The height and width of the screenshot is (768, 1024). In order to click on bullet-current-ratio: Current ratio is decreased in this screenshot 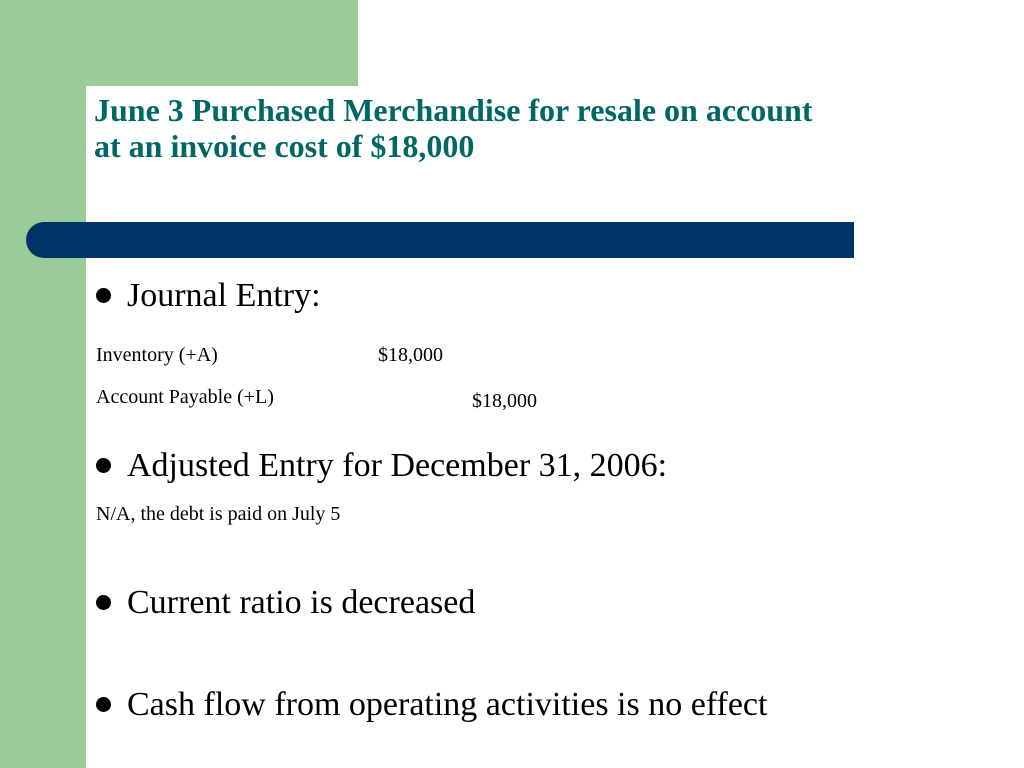, I will do `click(285, 603)`.